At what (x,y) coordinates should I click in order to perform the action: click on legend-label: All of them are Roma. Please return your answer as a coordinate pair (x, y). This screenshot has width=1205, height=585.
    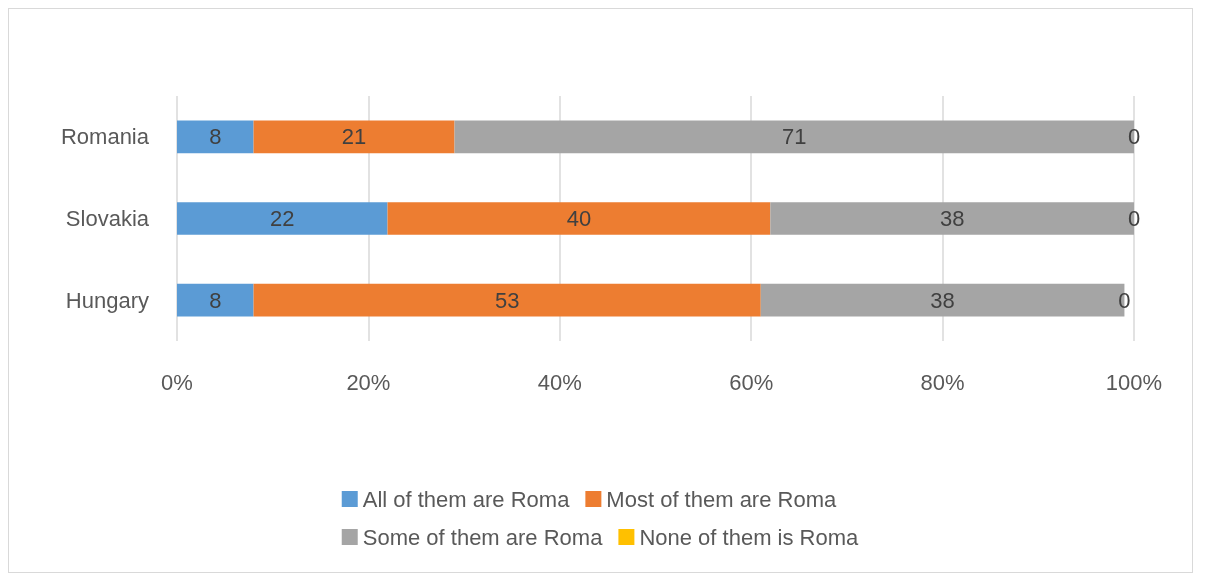
    Looking at the image, I should click on (466, 499).